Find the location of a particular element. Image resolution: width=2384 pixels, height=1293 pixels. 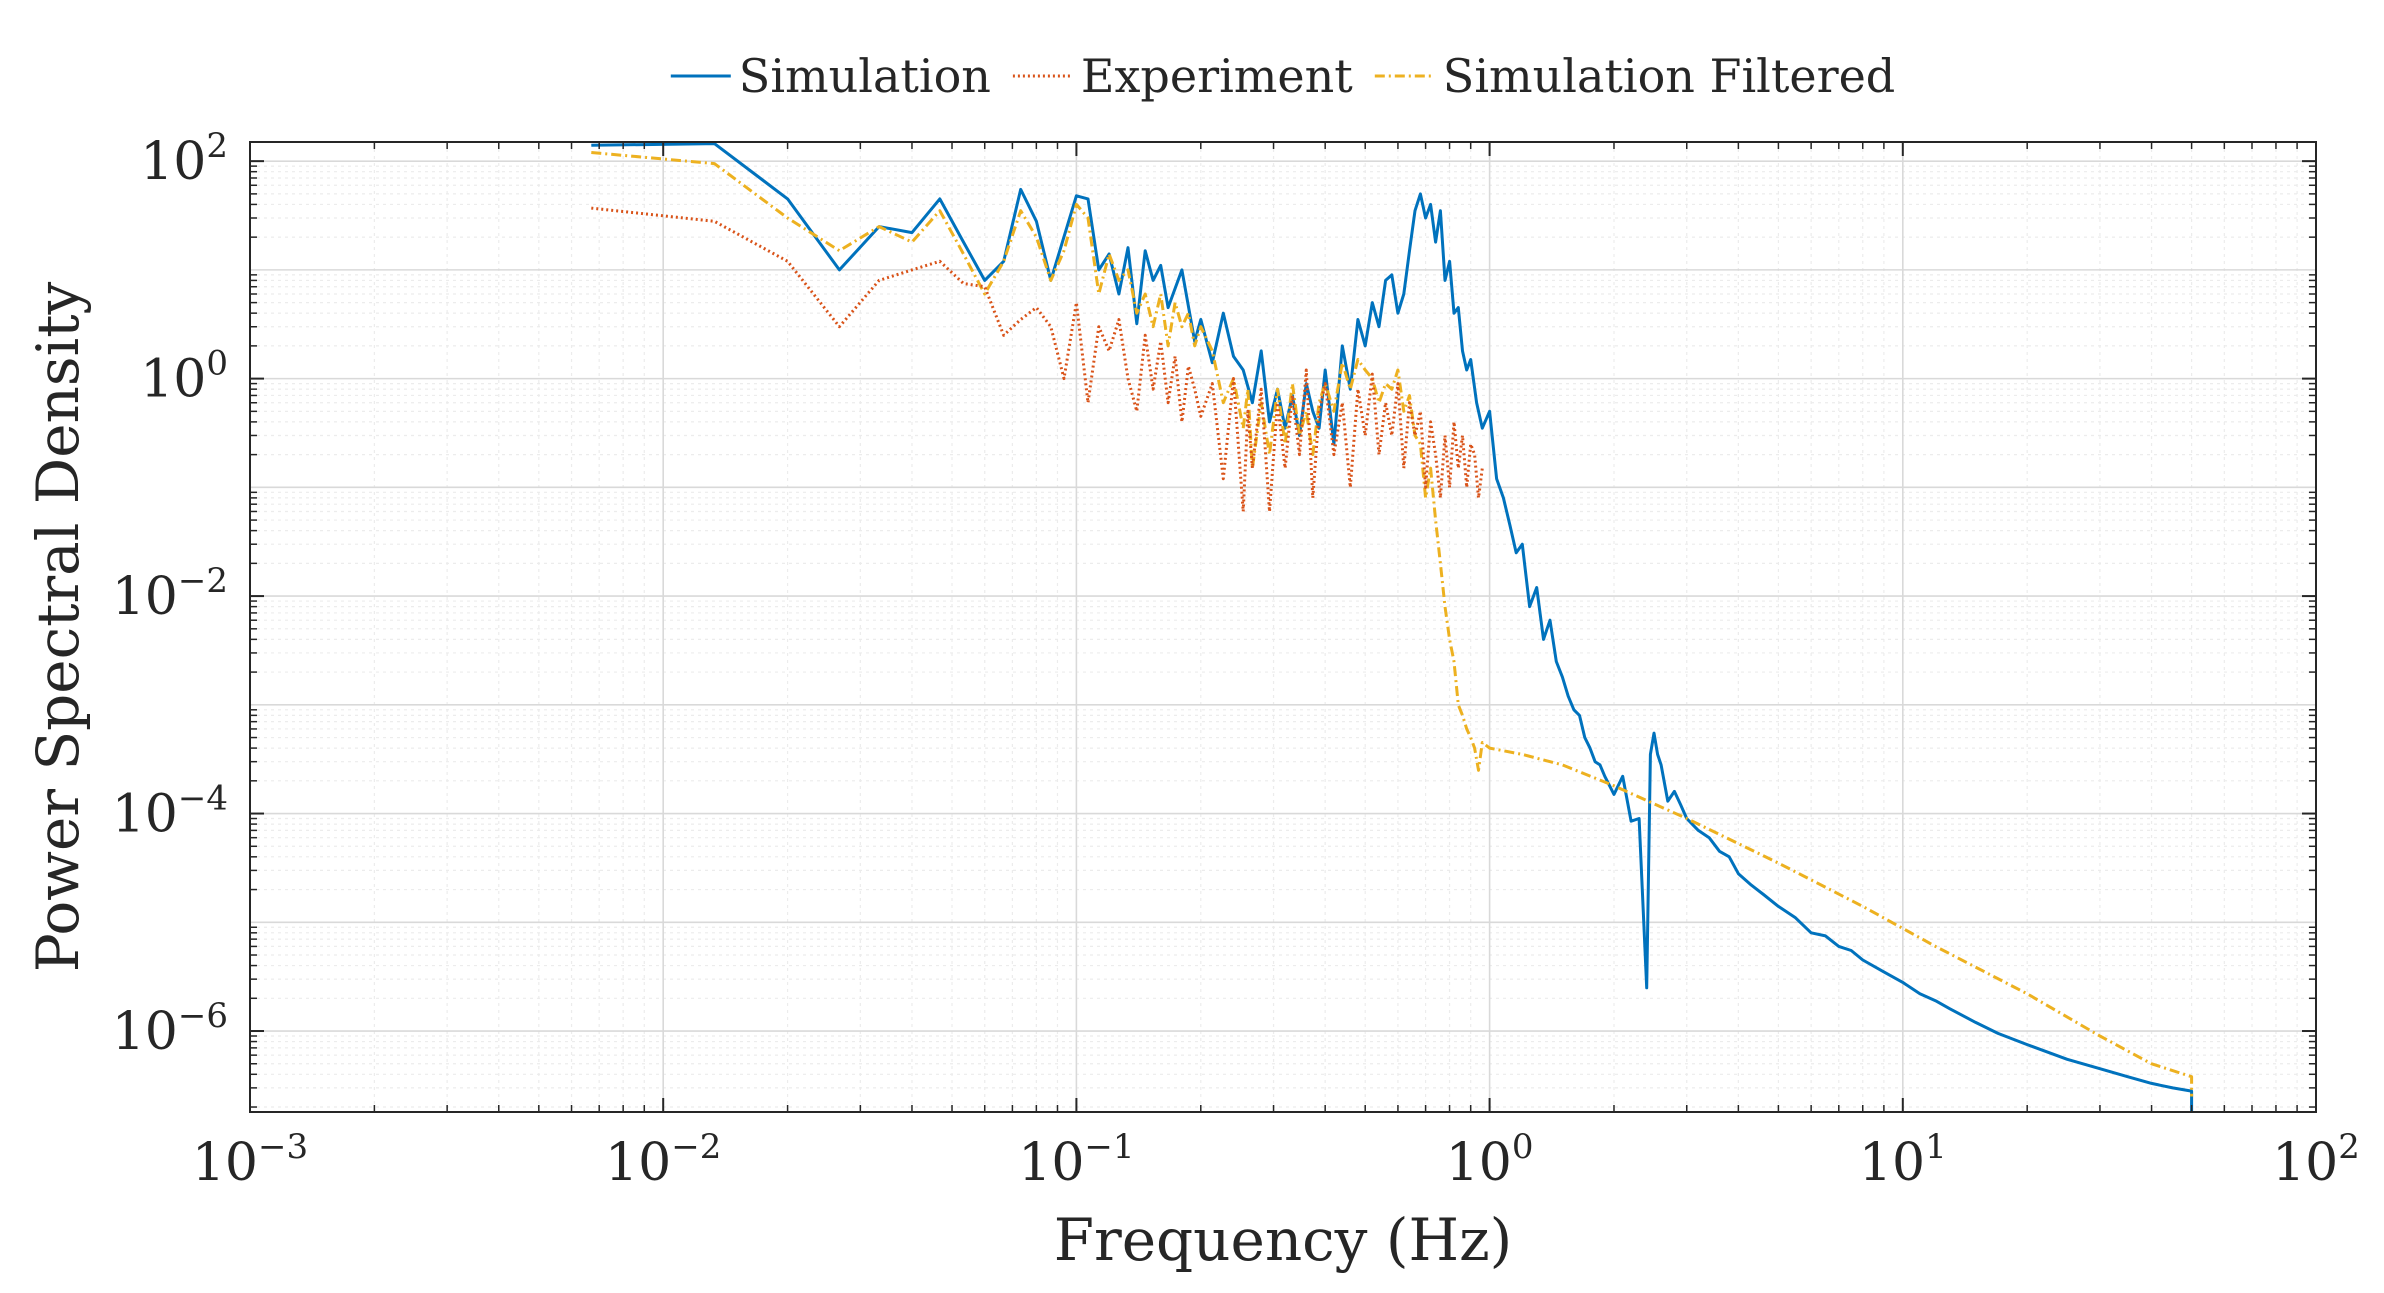

legend: Simulation Experiment Simulation Filtered is located at coordinates (1282, 76).